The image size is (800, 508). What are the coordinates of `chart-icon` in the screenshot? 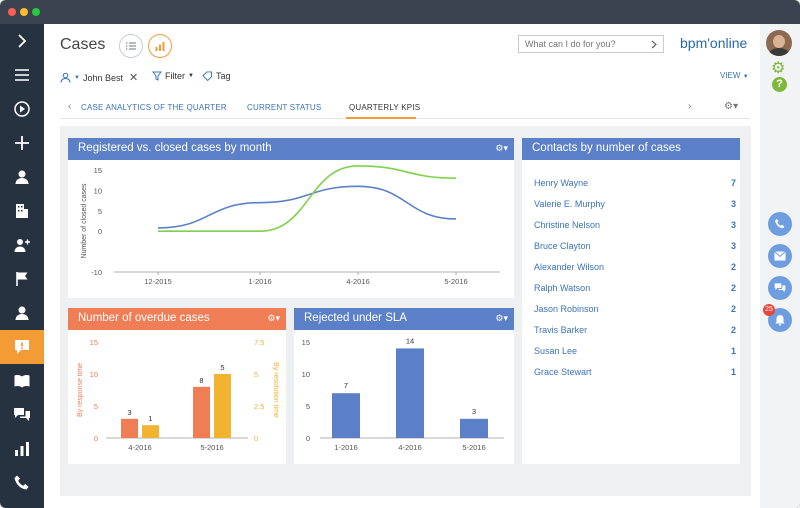 It's located at (160, 46).